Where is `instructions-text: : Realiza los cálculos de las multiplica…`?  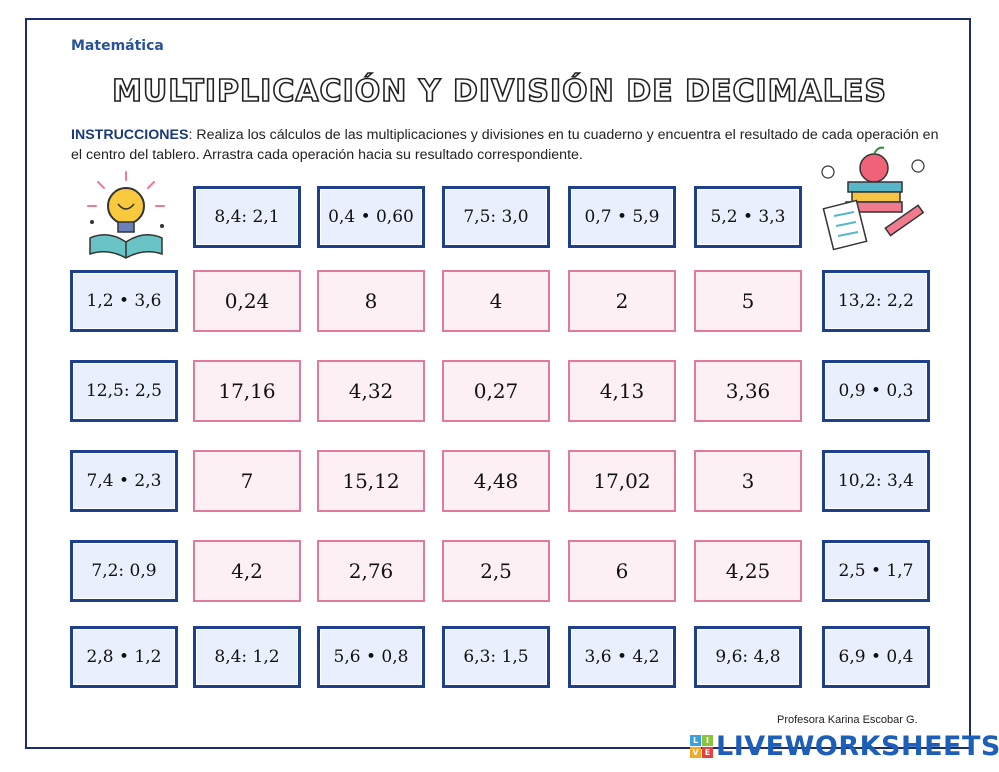
instructions-text: : Realiza los cálculos de las multiplica… is located at coordinates (505, 145).